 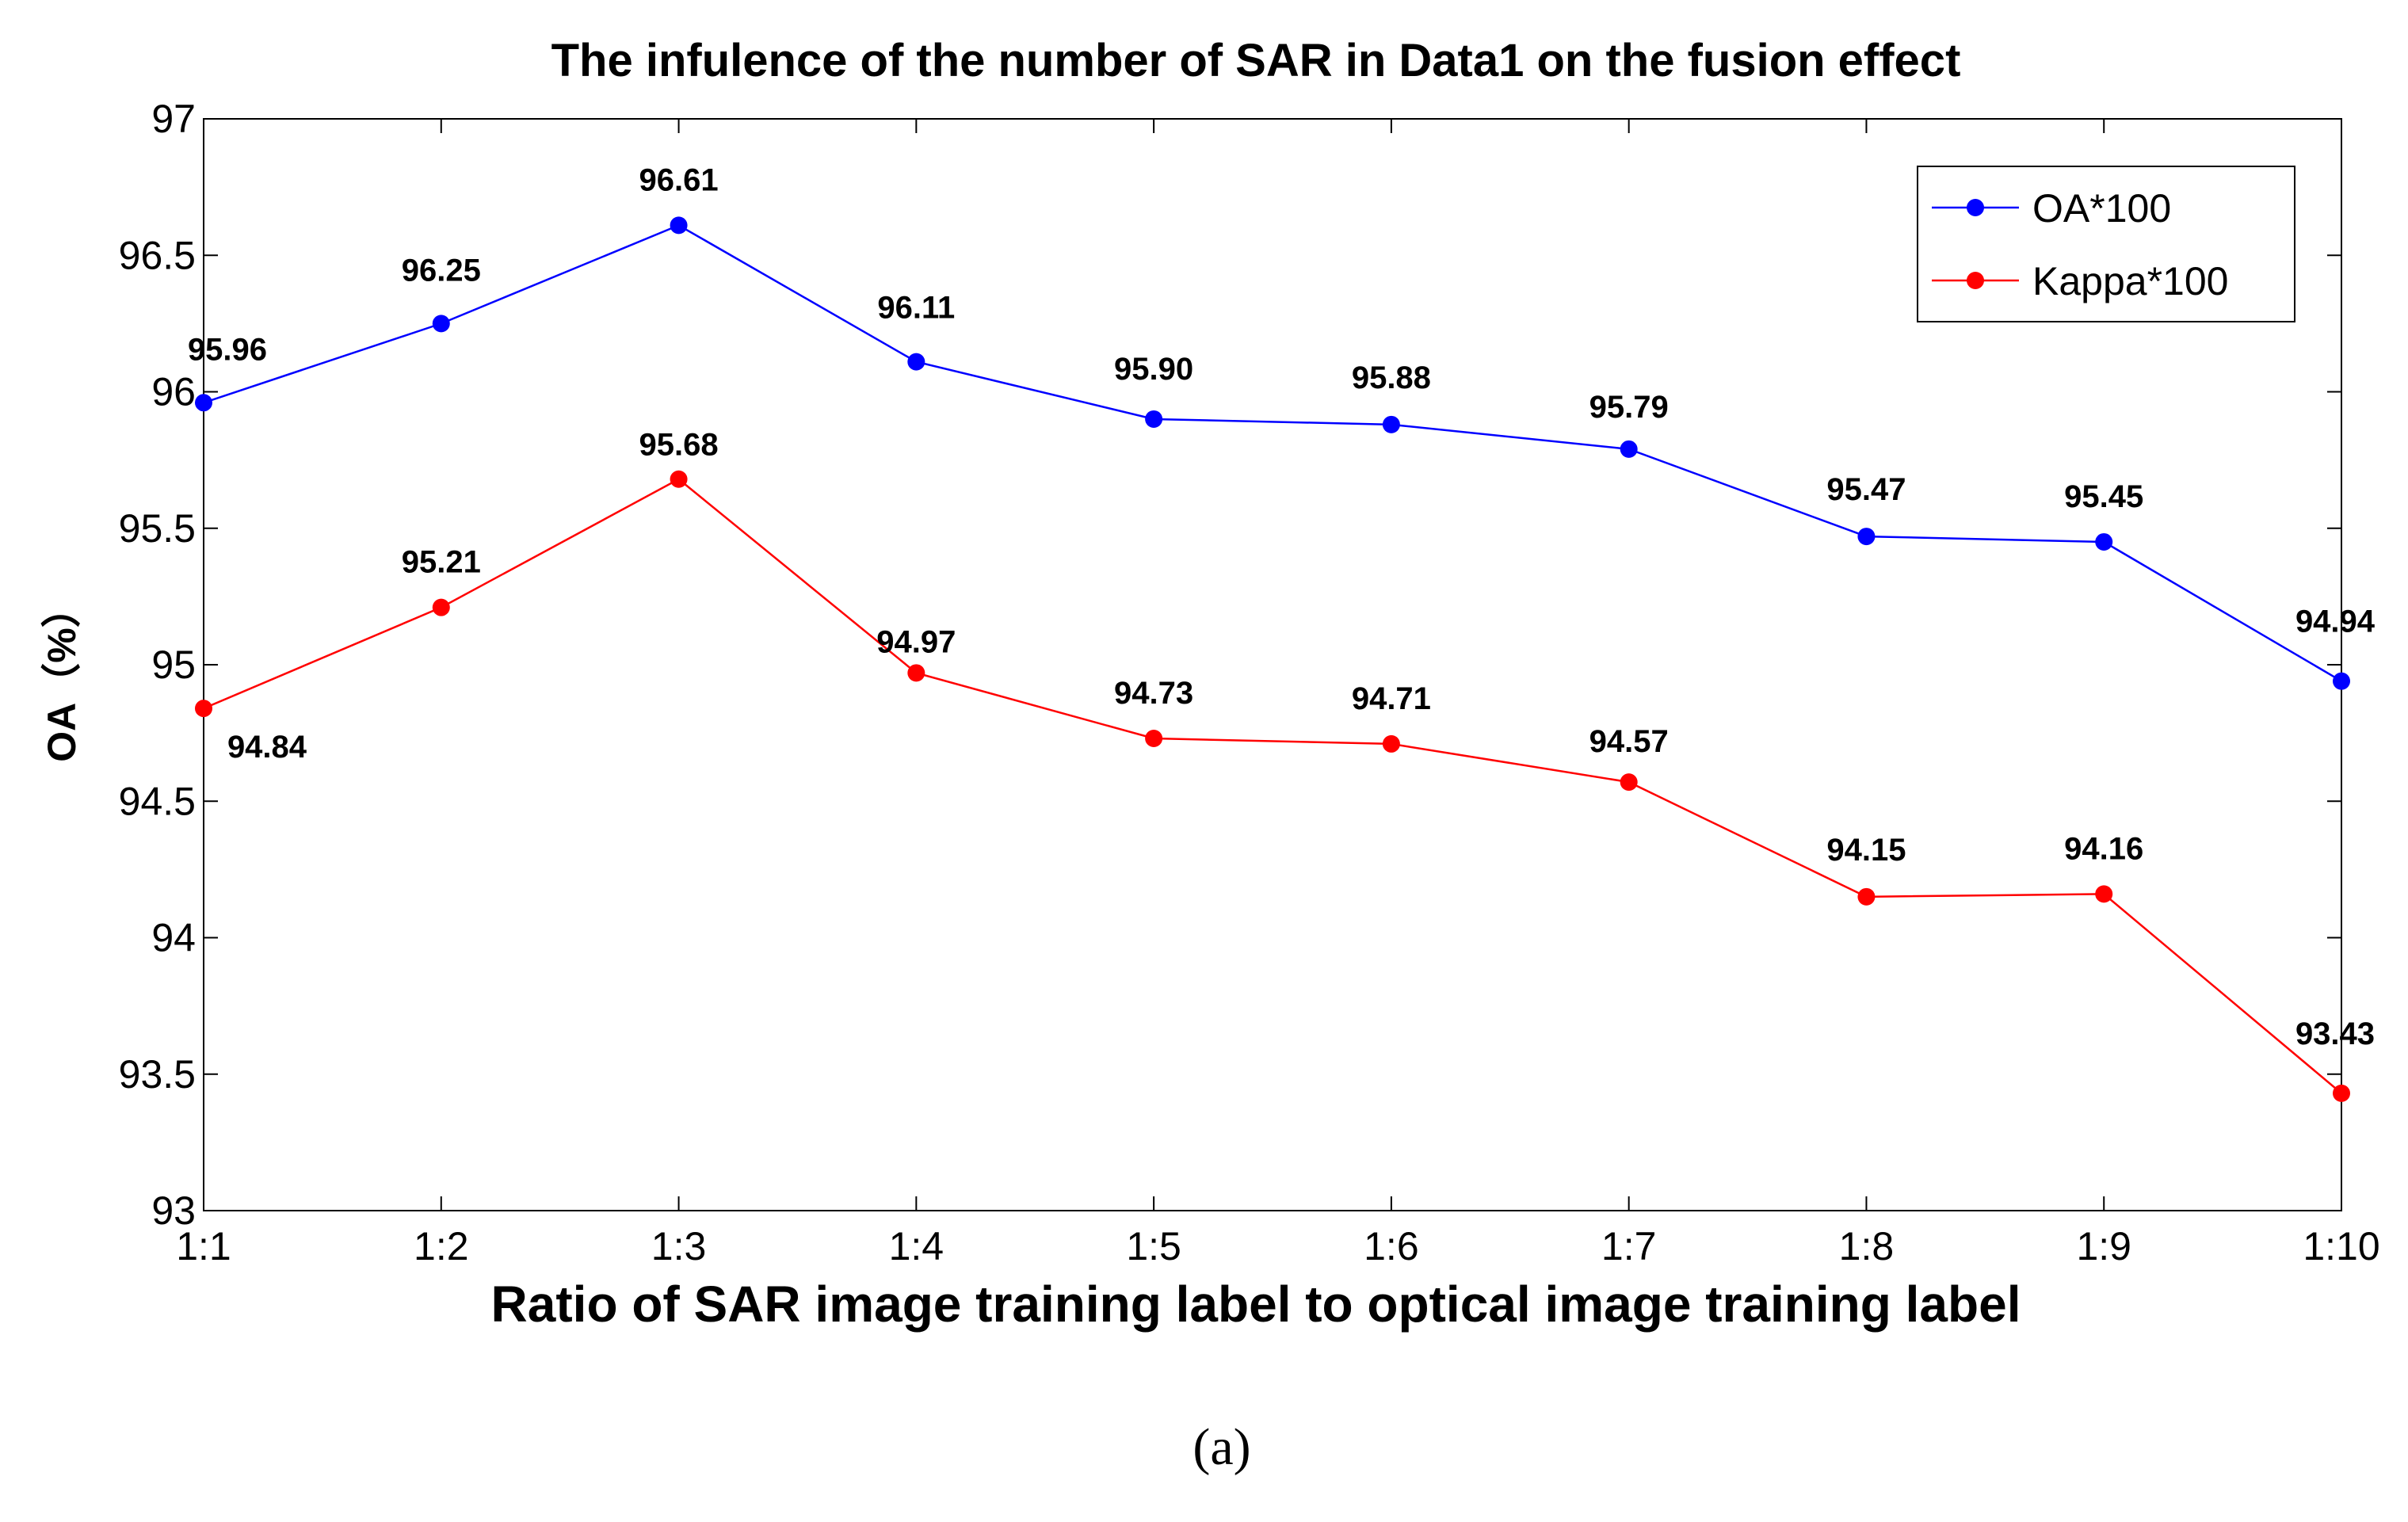 What do you see at coordinates (2341, 1246) in the screenshot?
I see `x-tick-label: 1:10` at bounding box center [2341, 1246].